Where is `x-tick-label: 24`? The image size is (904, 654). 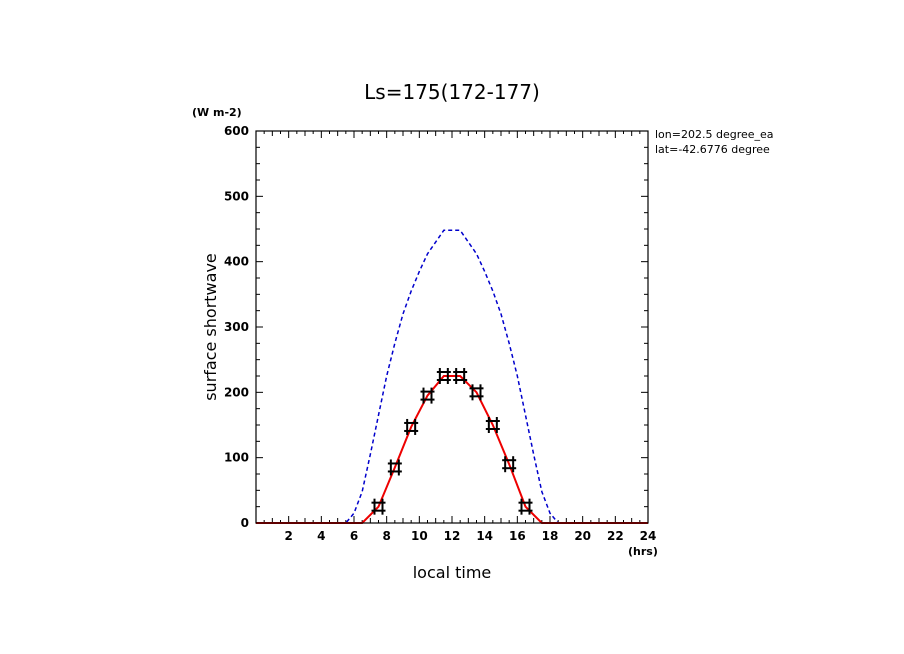
x-tick-label: 24 is located at coordinates (648, 536).